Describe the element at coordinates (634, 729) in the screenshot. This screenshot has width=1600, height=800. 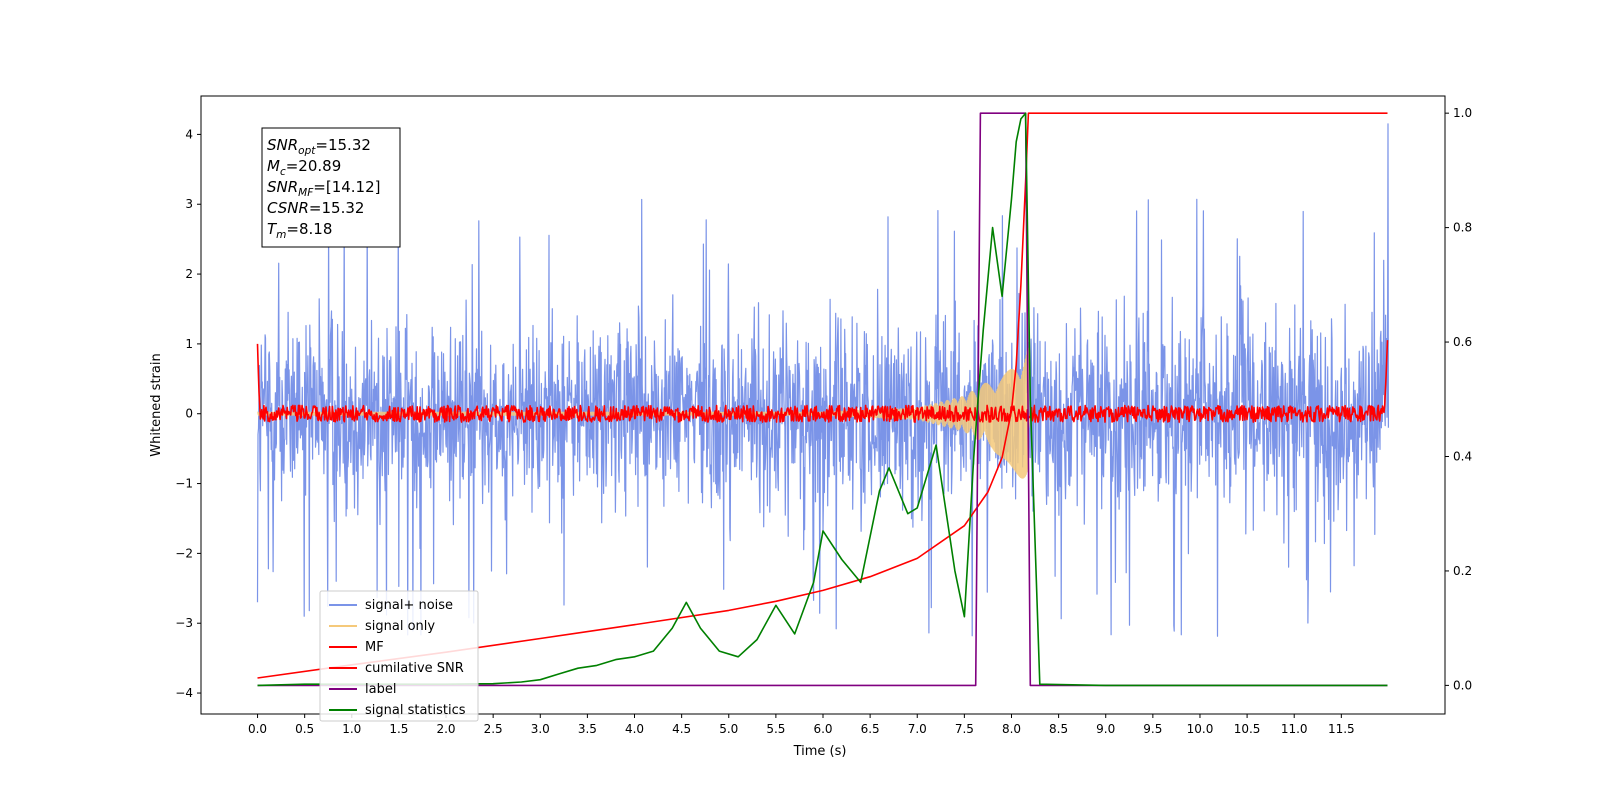
I see `x-tick-label: 4.0` at that location.